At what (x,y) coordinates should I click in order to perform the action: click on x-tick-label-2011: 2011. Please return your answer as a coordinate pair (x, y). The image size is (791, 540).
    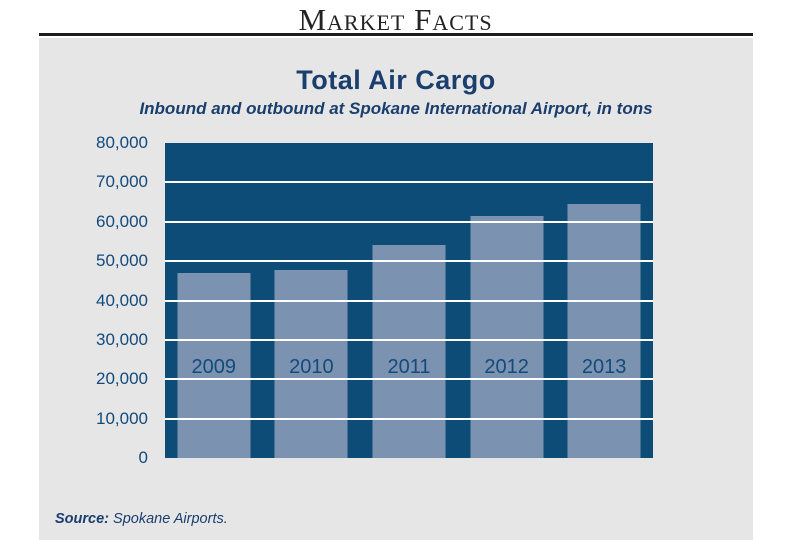
    Looking at the image, I should click on (409, 367).